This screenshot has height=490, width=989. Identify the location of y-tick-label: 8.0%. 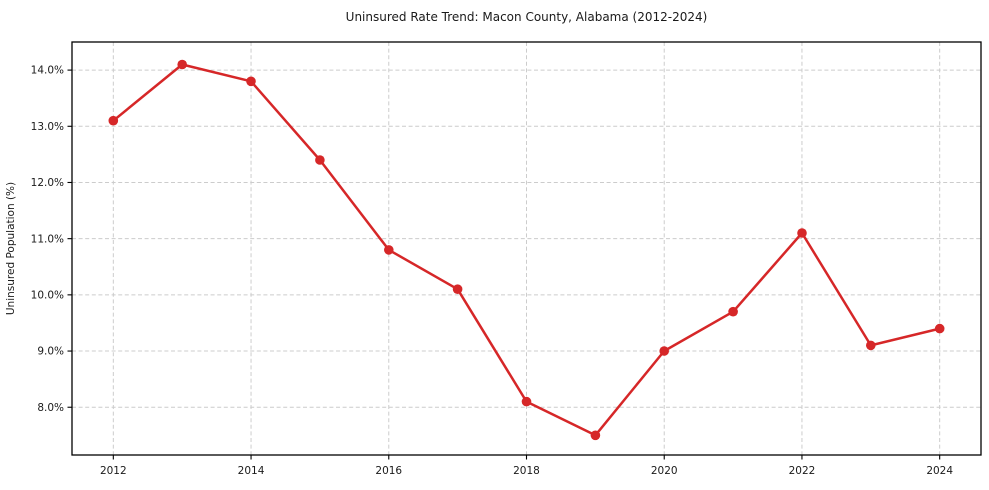
(50, 408).